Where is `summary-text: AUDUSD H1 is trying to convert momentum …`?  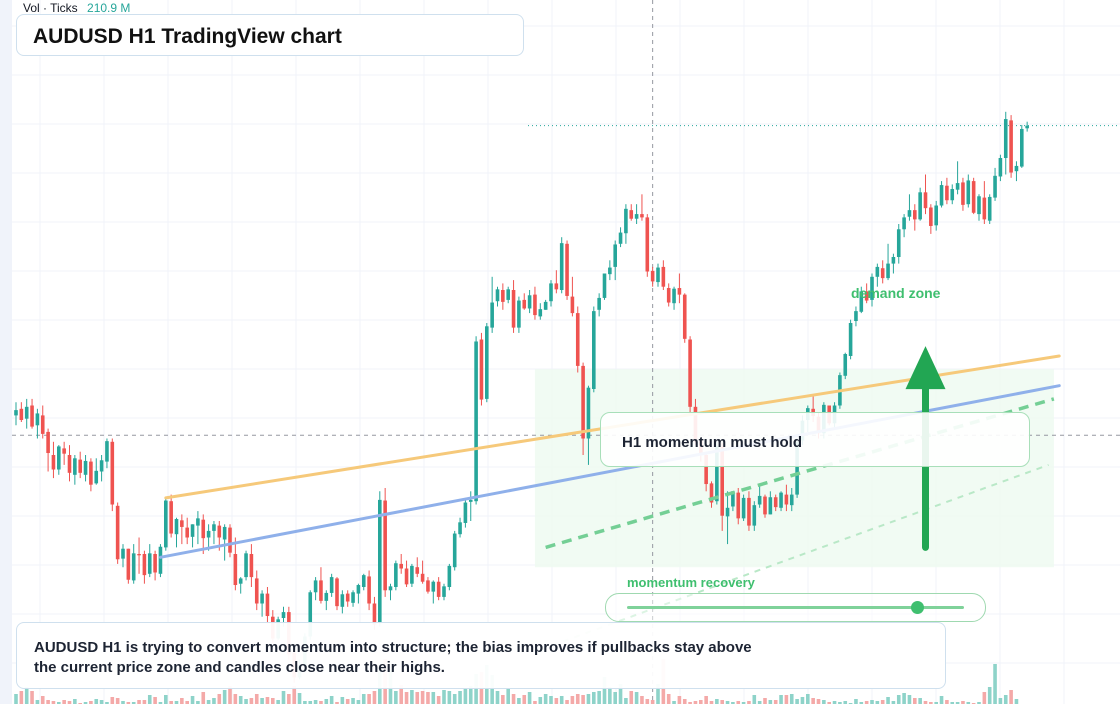
summary-text: AUDUSD H1 is trying to convert momentum … is located at coordinates (393, 657).